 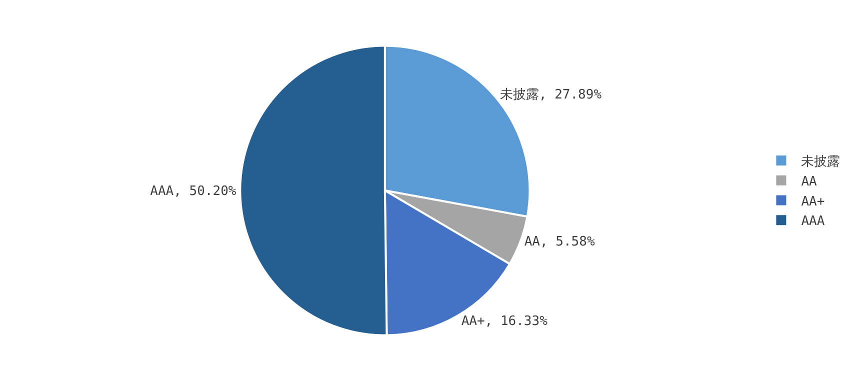 What do you see at coordinates (809, 182) in the screenshot?
I see `legend-label: AA` at bounding box center [809, 182].